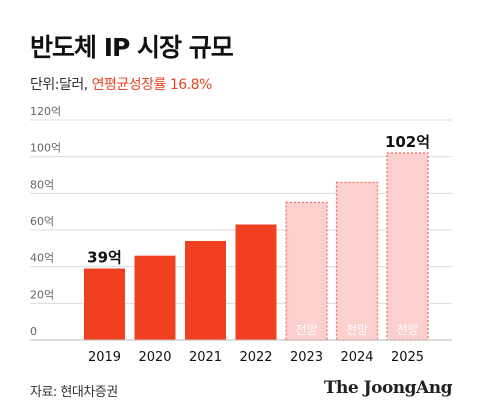  What do you see at coordinates (42, 221) in the screenshot?
I see `y-tick-label: 60억` at bounding box center [42, 221].